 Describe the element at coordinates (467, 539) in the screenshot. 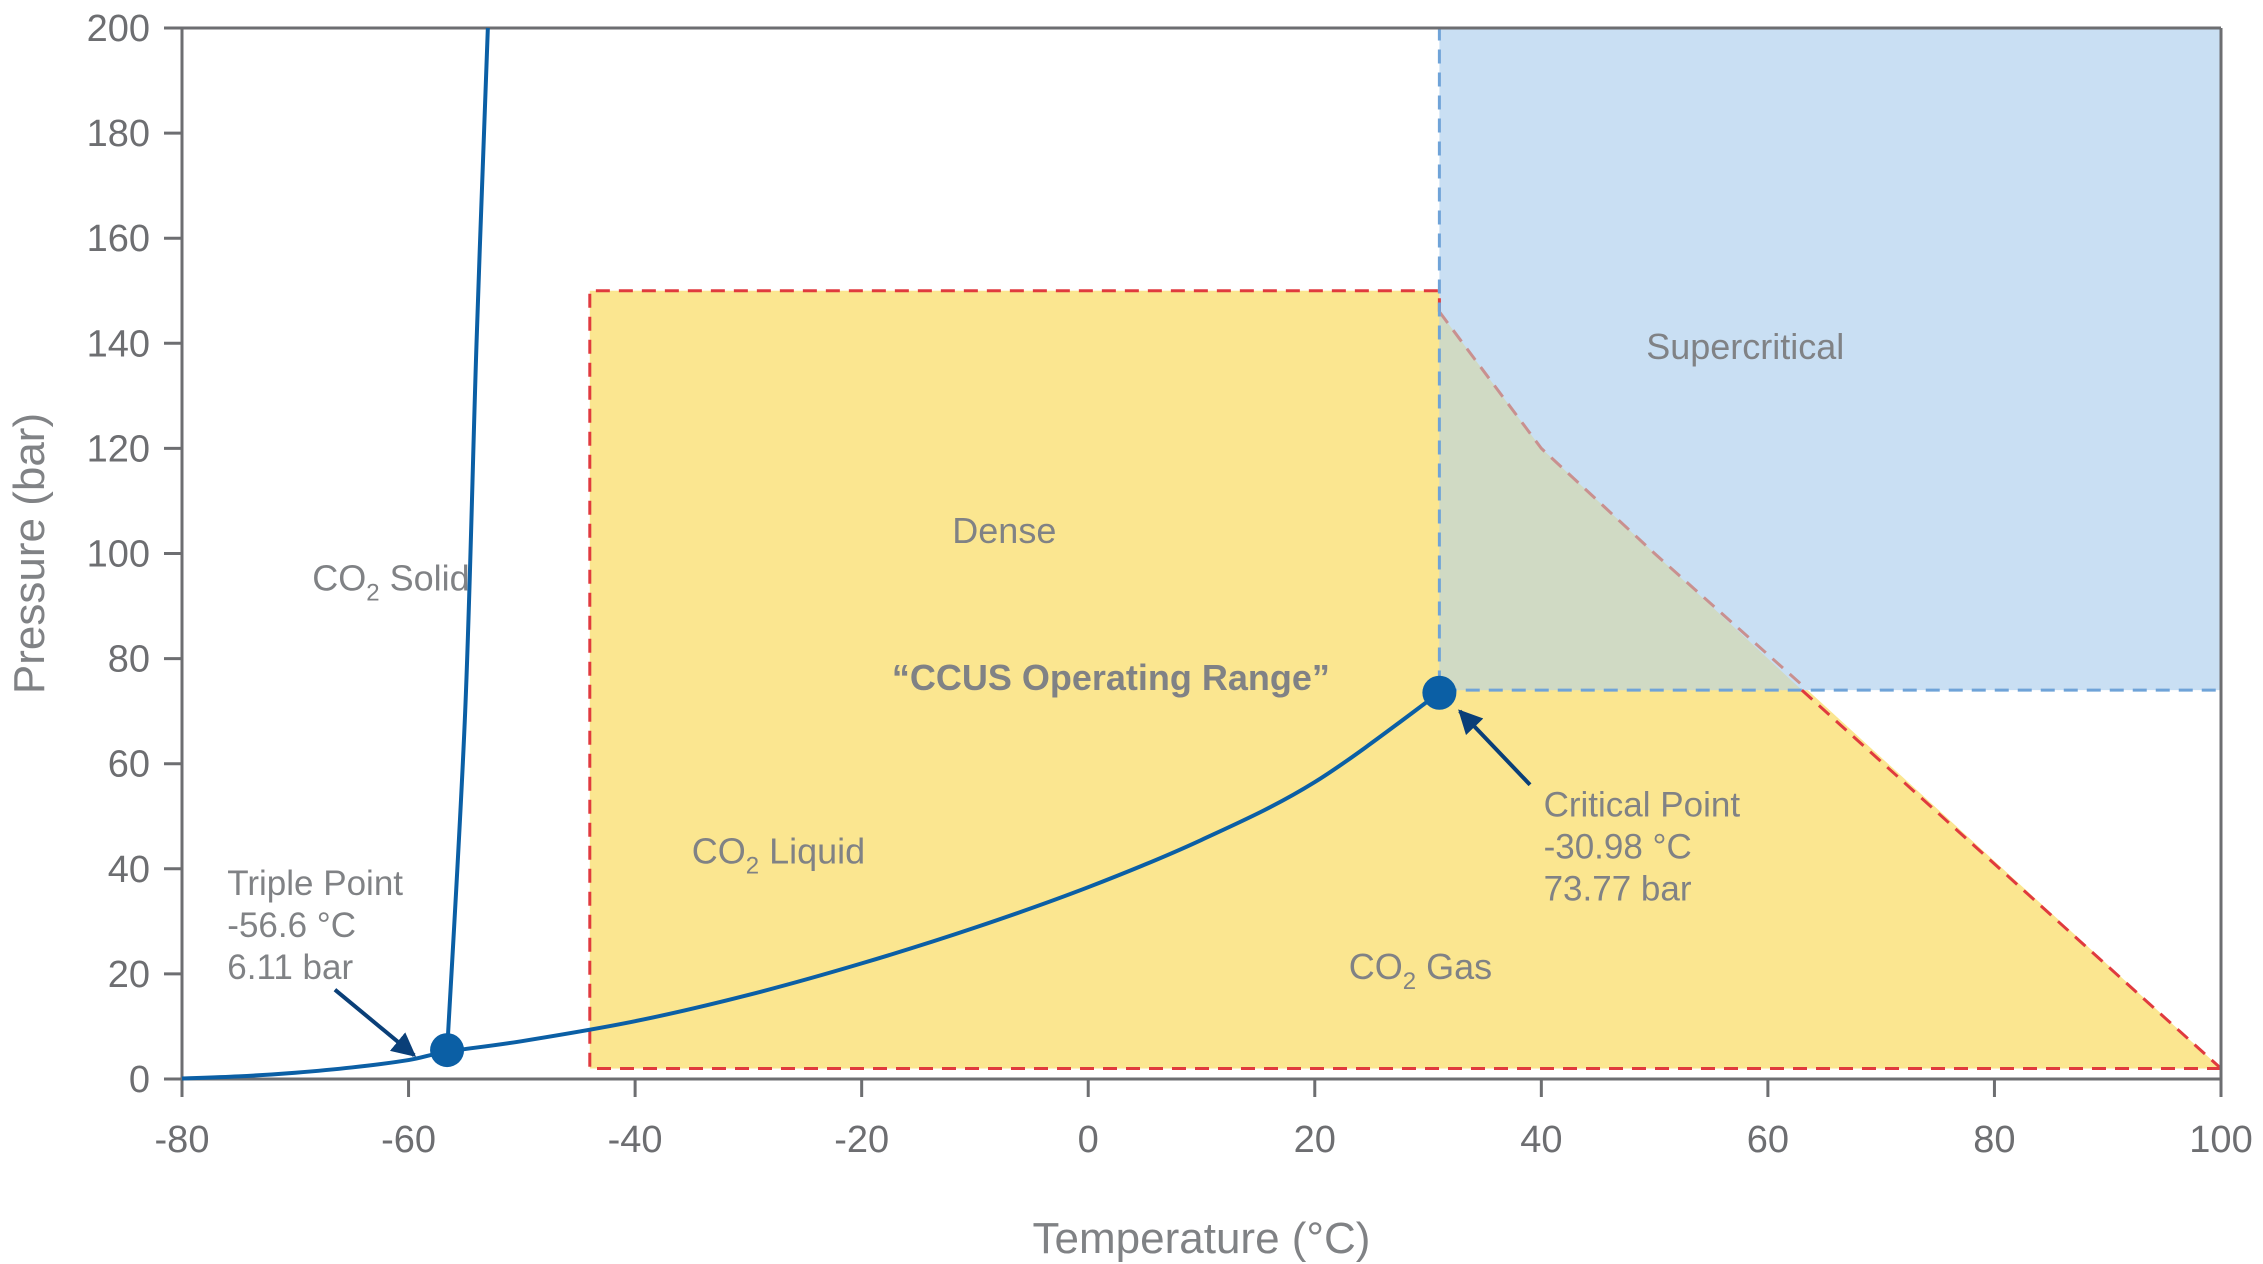

I see `melting-curve` at that location.